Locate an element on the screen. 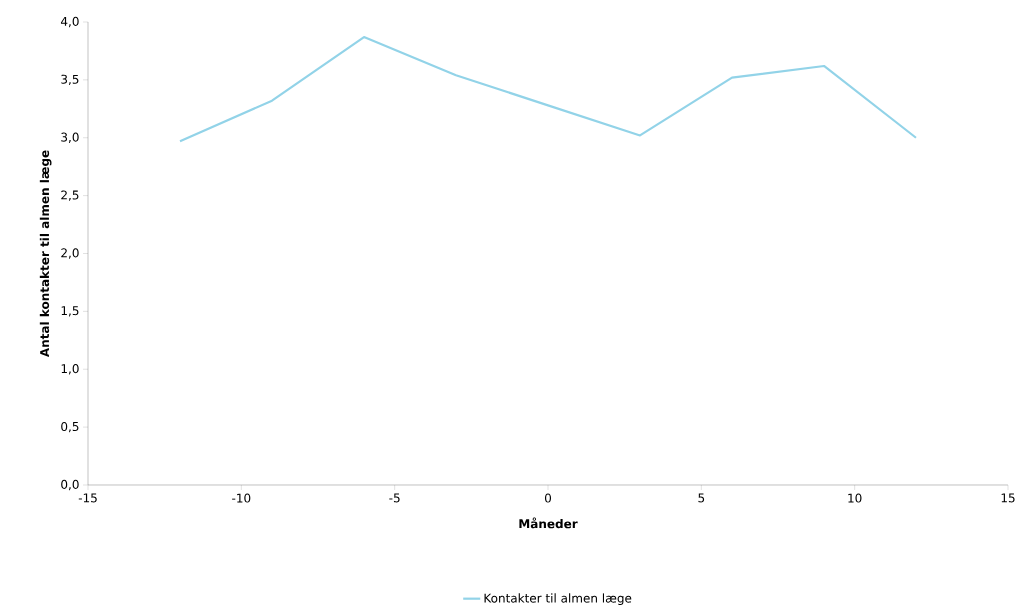  y-tick-label: 1,5 is located at coordinates (70, 311).